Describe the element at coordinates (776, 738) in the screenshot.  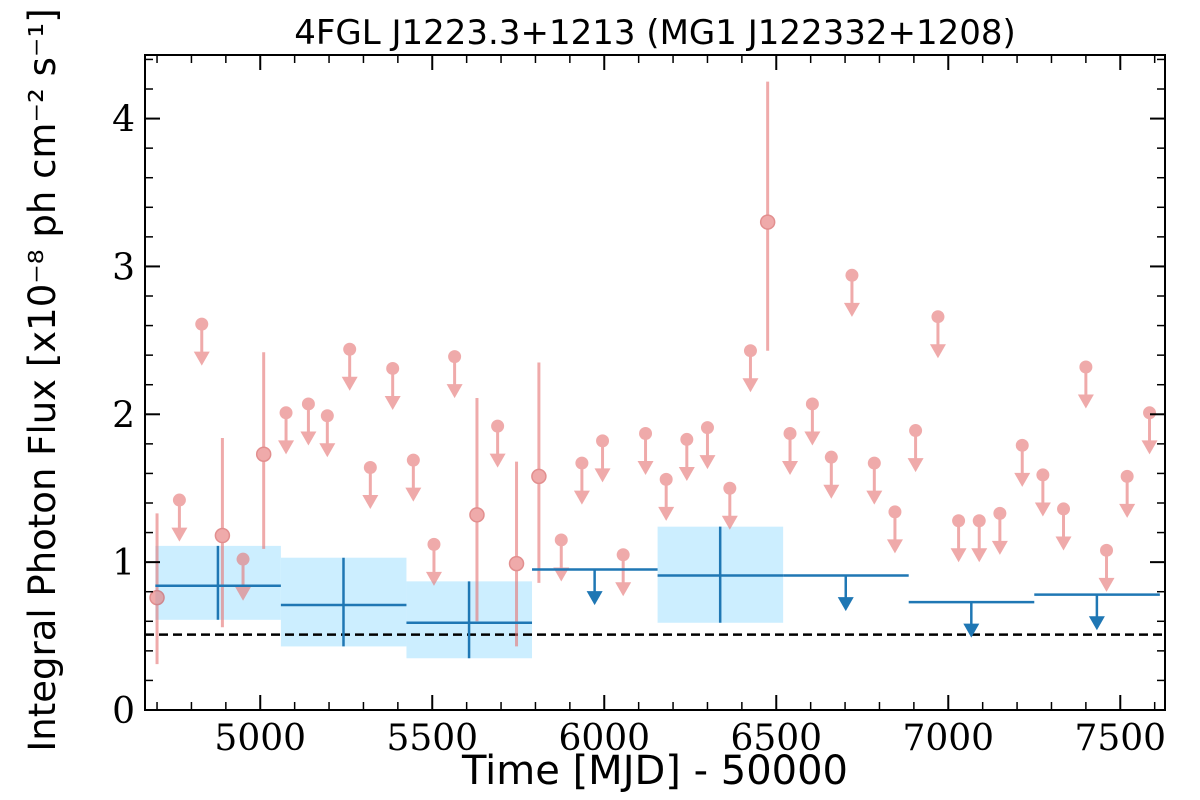
I see `x-tick-label: 6500` at that location.